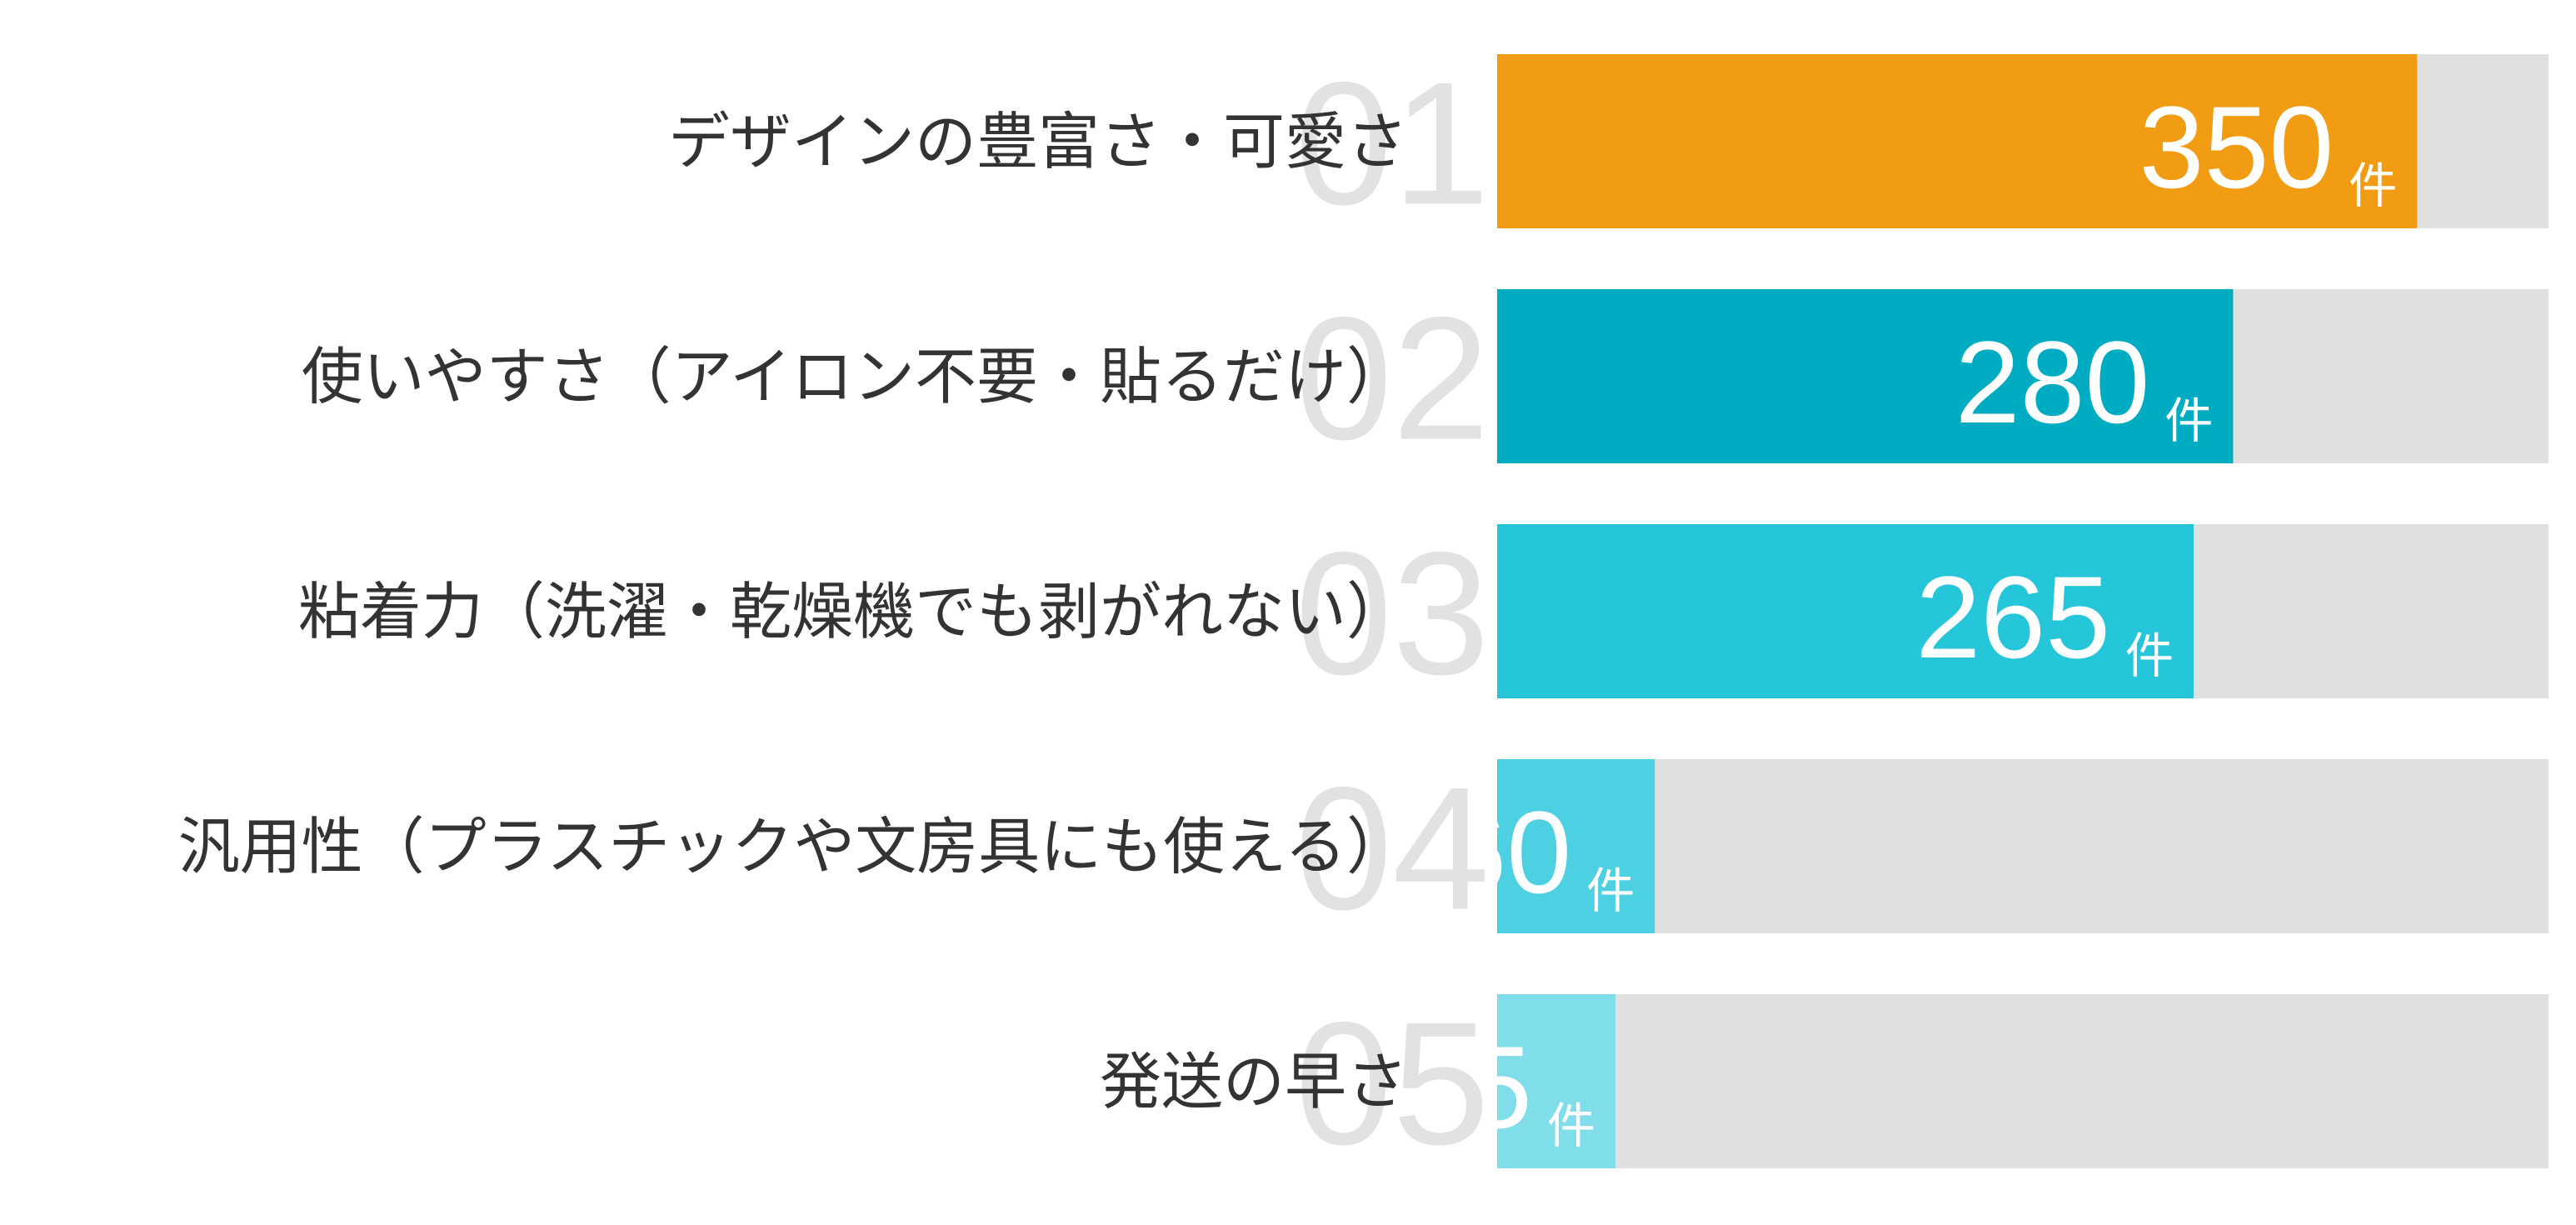 This screenshot has width=2576, height=1225. What do you see at coordinates (2012, 617) in the screenshot?
I see `value-label: 265` at bounding box center [2012, 617].